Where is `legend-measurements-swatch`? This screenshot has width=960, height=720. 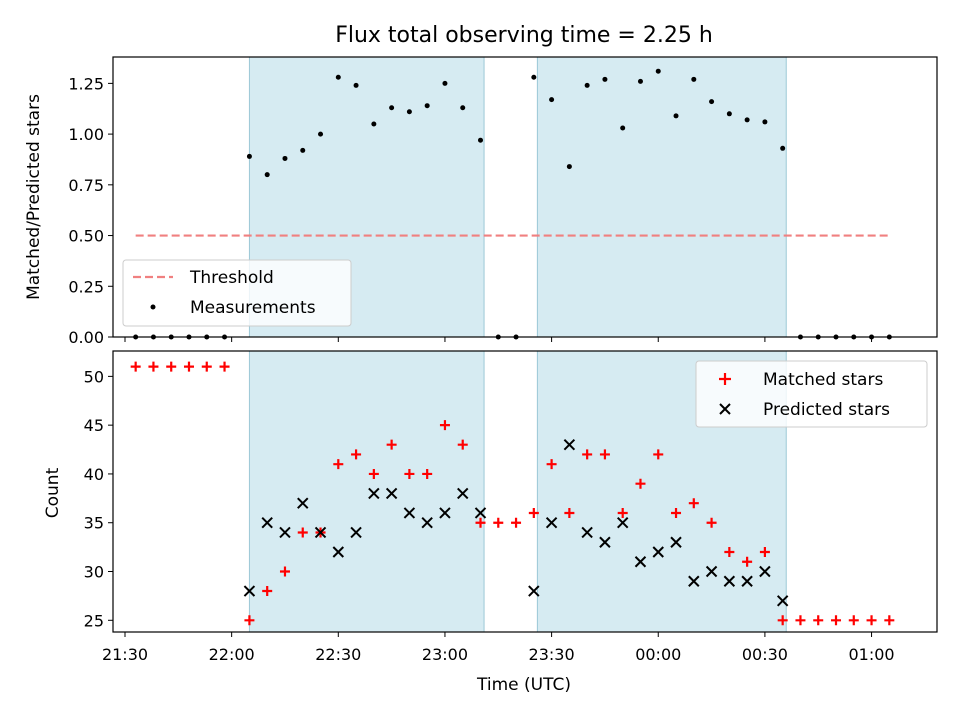
legend-measurements-swatch is located at coordinates (153, 307).